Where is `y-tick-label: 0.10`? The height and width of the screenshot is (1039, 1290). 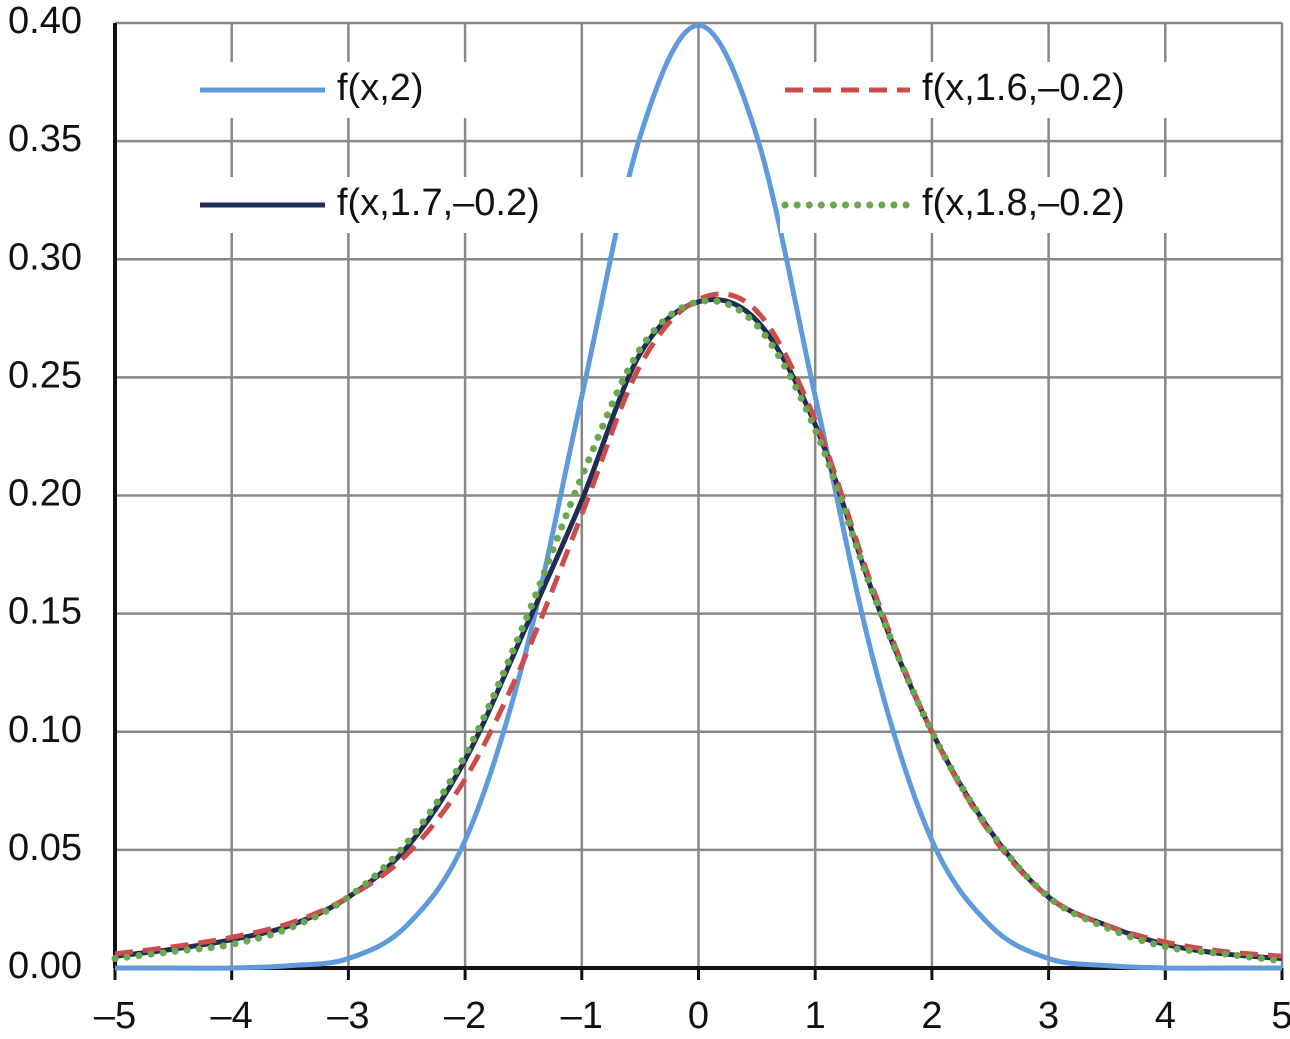 y-tick-label: 0.10 is located at coordinates (45, 730).